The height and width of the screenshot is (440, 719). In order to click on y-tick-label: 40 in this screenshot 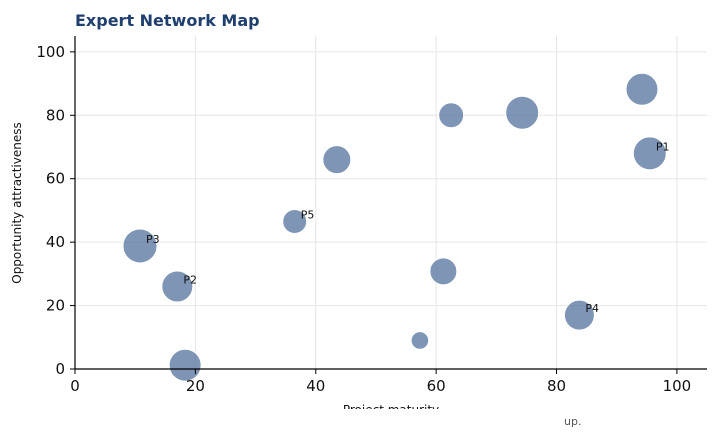, I will do `click(55, 242)`.